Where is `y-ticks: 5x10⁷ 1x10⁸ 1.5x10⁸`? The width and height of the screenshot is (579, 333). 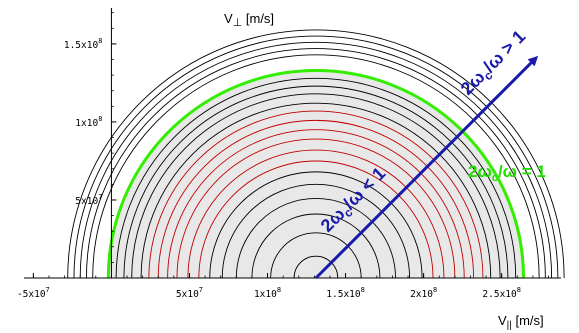
y-ticks: 5x10⁷ 1x10⁸ 1.5x10⁸ is located at coordinates (90, 122).